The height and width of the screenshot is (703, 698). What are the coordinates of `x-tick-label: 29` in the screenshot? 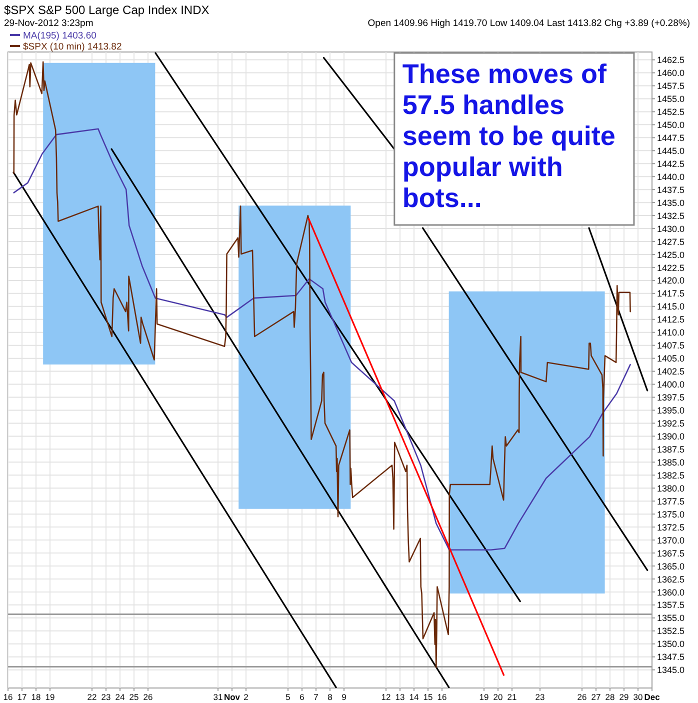 It's located at (624, 697).